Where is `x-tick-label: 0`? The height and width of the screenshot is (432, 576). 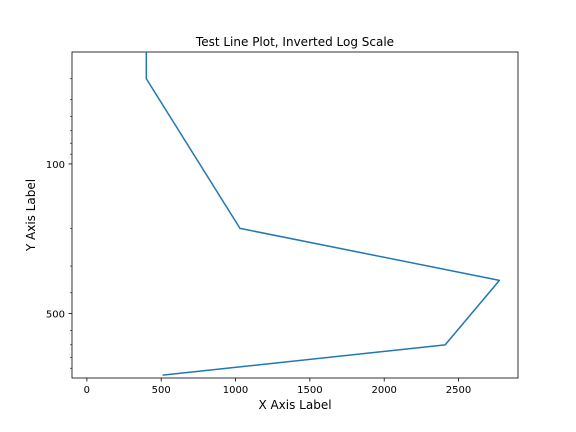 x-tick-label: 0 is located at coordinates (87, 390).